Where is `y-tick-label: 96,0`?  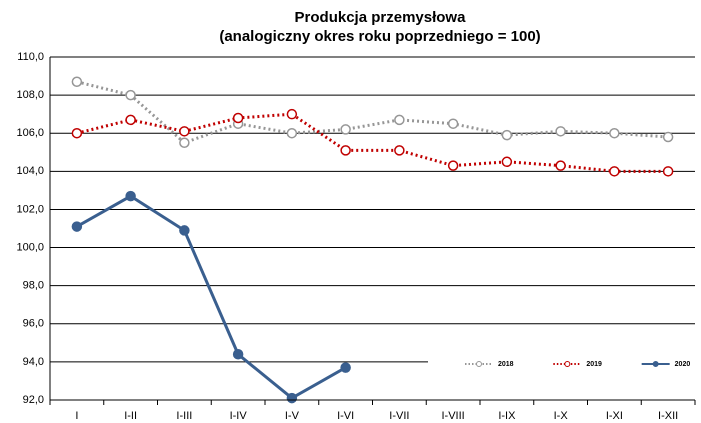 y-tick-label: 96,0 is located at coordinates (33, 324).